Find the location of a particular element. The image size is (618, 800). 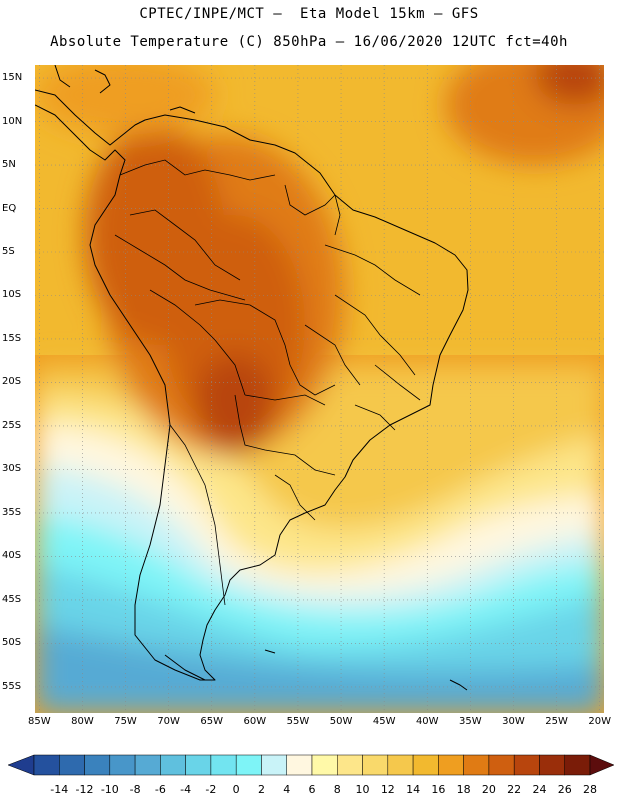

colorbar is located at coordinates (311, 765).